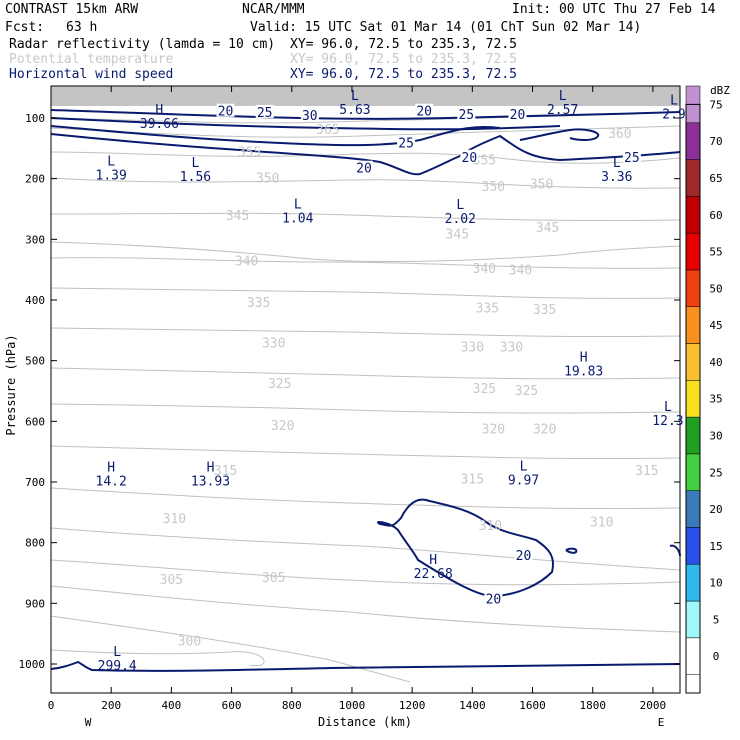 The image size is (740, 740). Describe the element at coordinates (707, 389) in the screenshot. I see `colorbar: dBZ 0 5 10 15 20 25 30 35 40 45 50 55 60 65 70 75` at that location.